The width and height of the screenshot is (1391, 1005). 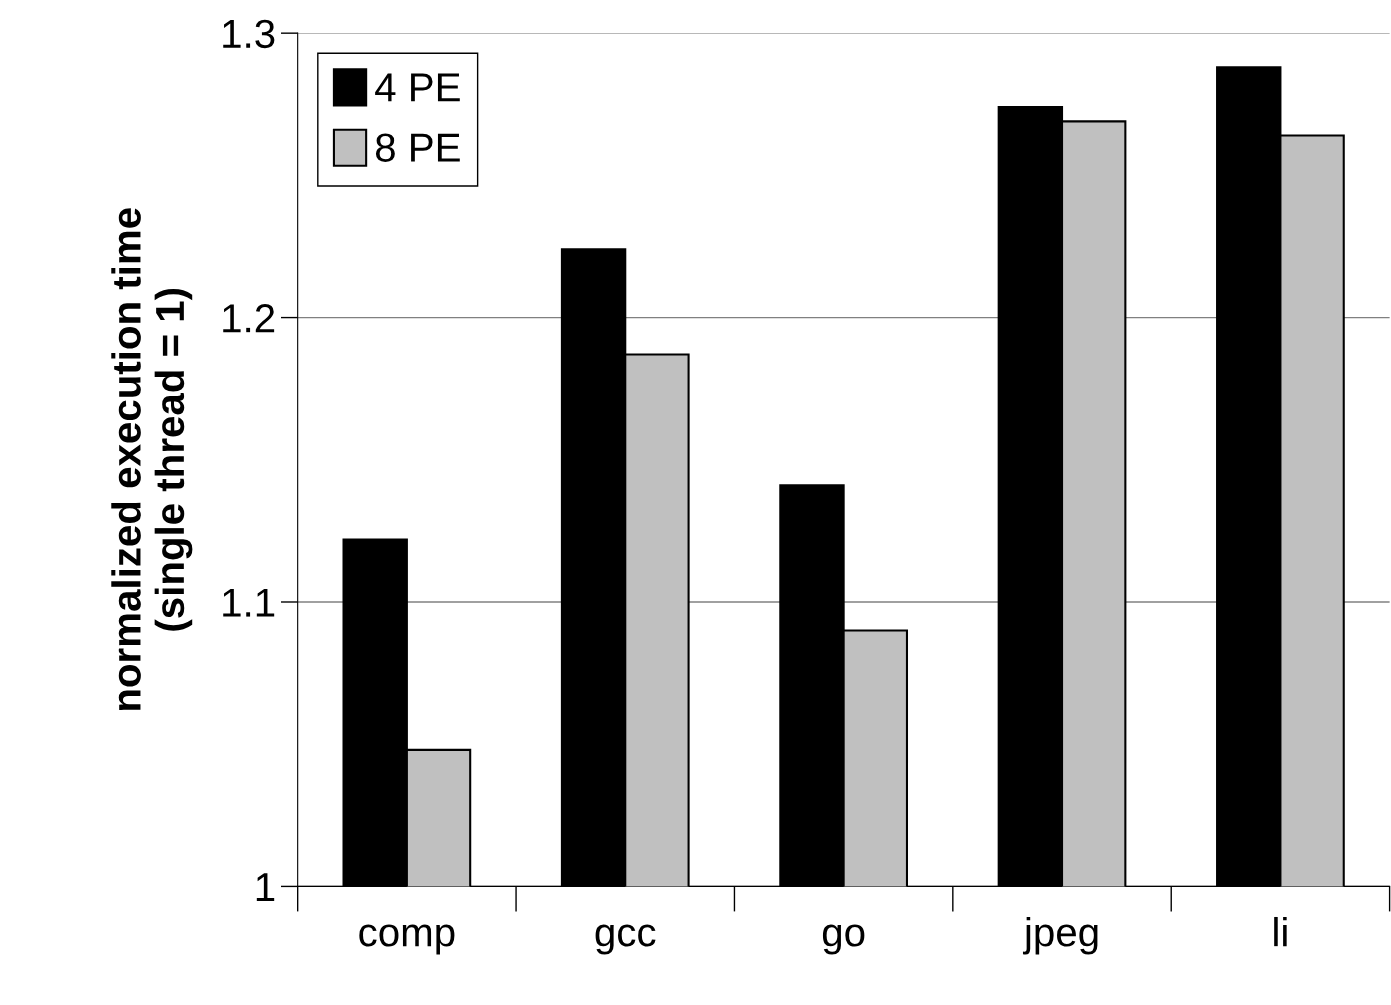 What do you see at coordinates (843, 939) in the screenshot?
I see `x-tick-label: go` at bounding box center [843, 939].